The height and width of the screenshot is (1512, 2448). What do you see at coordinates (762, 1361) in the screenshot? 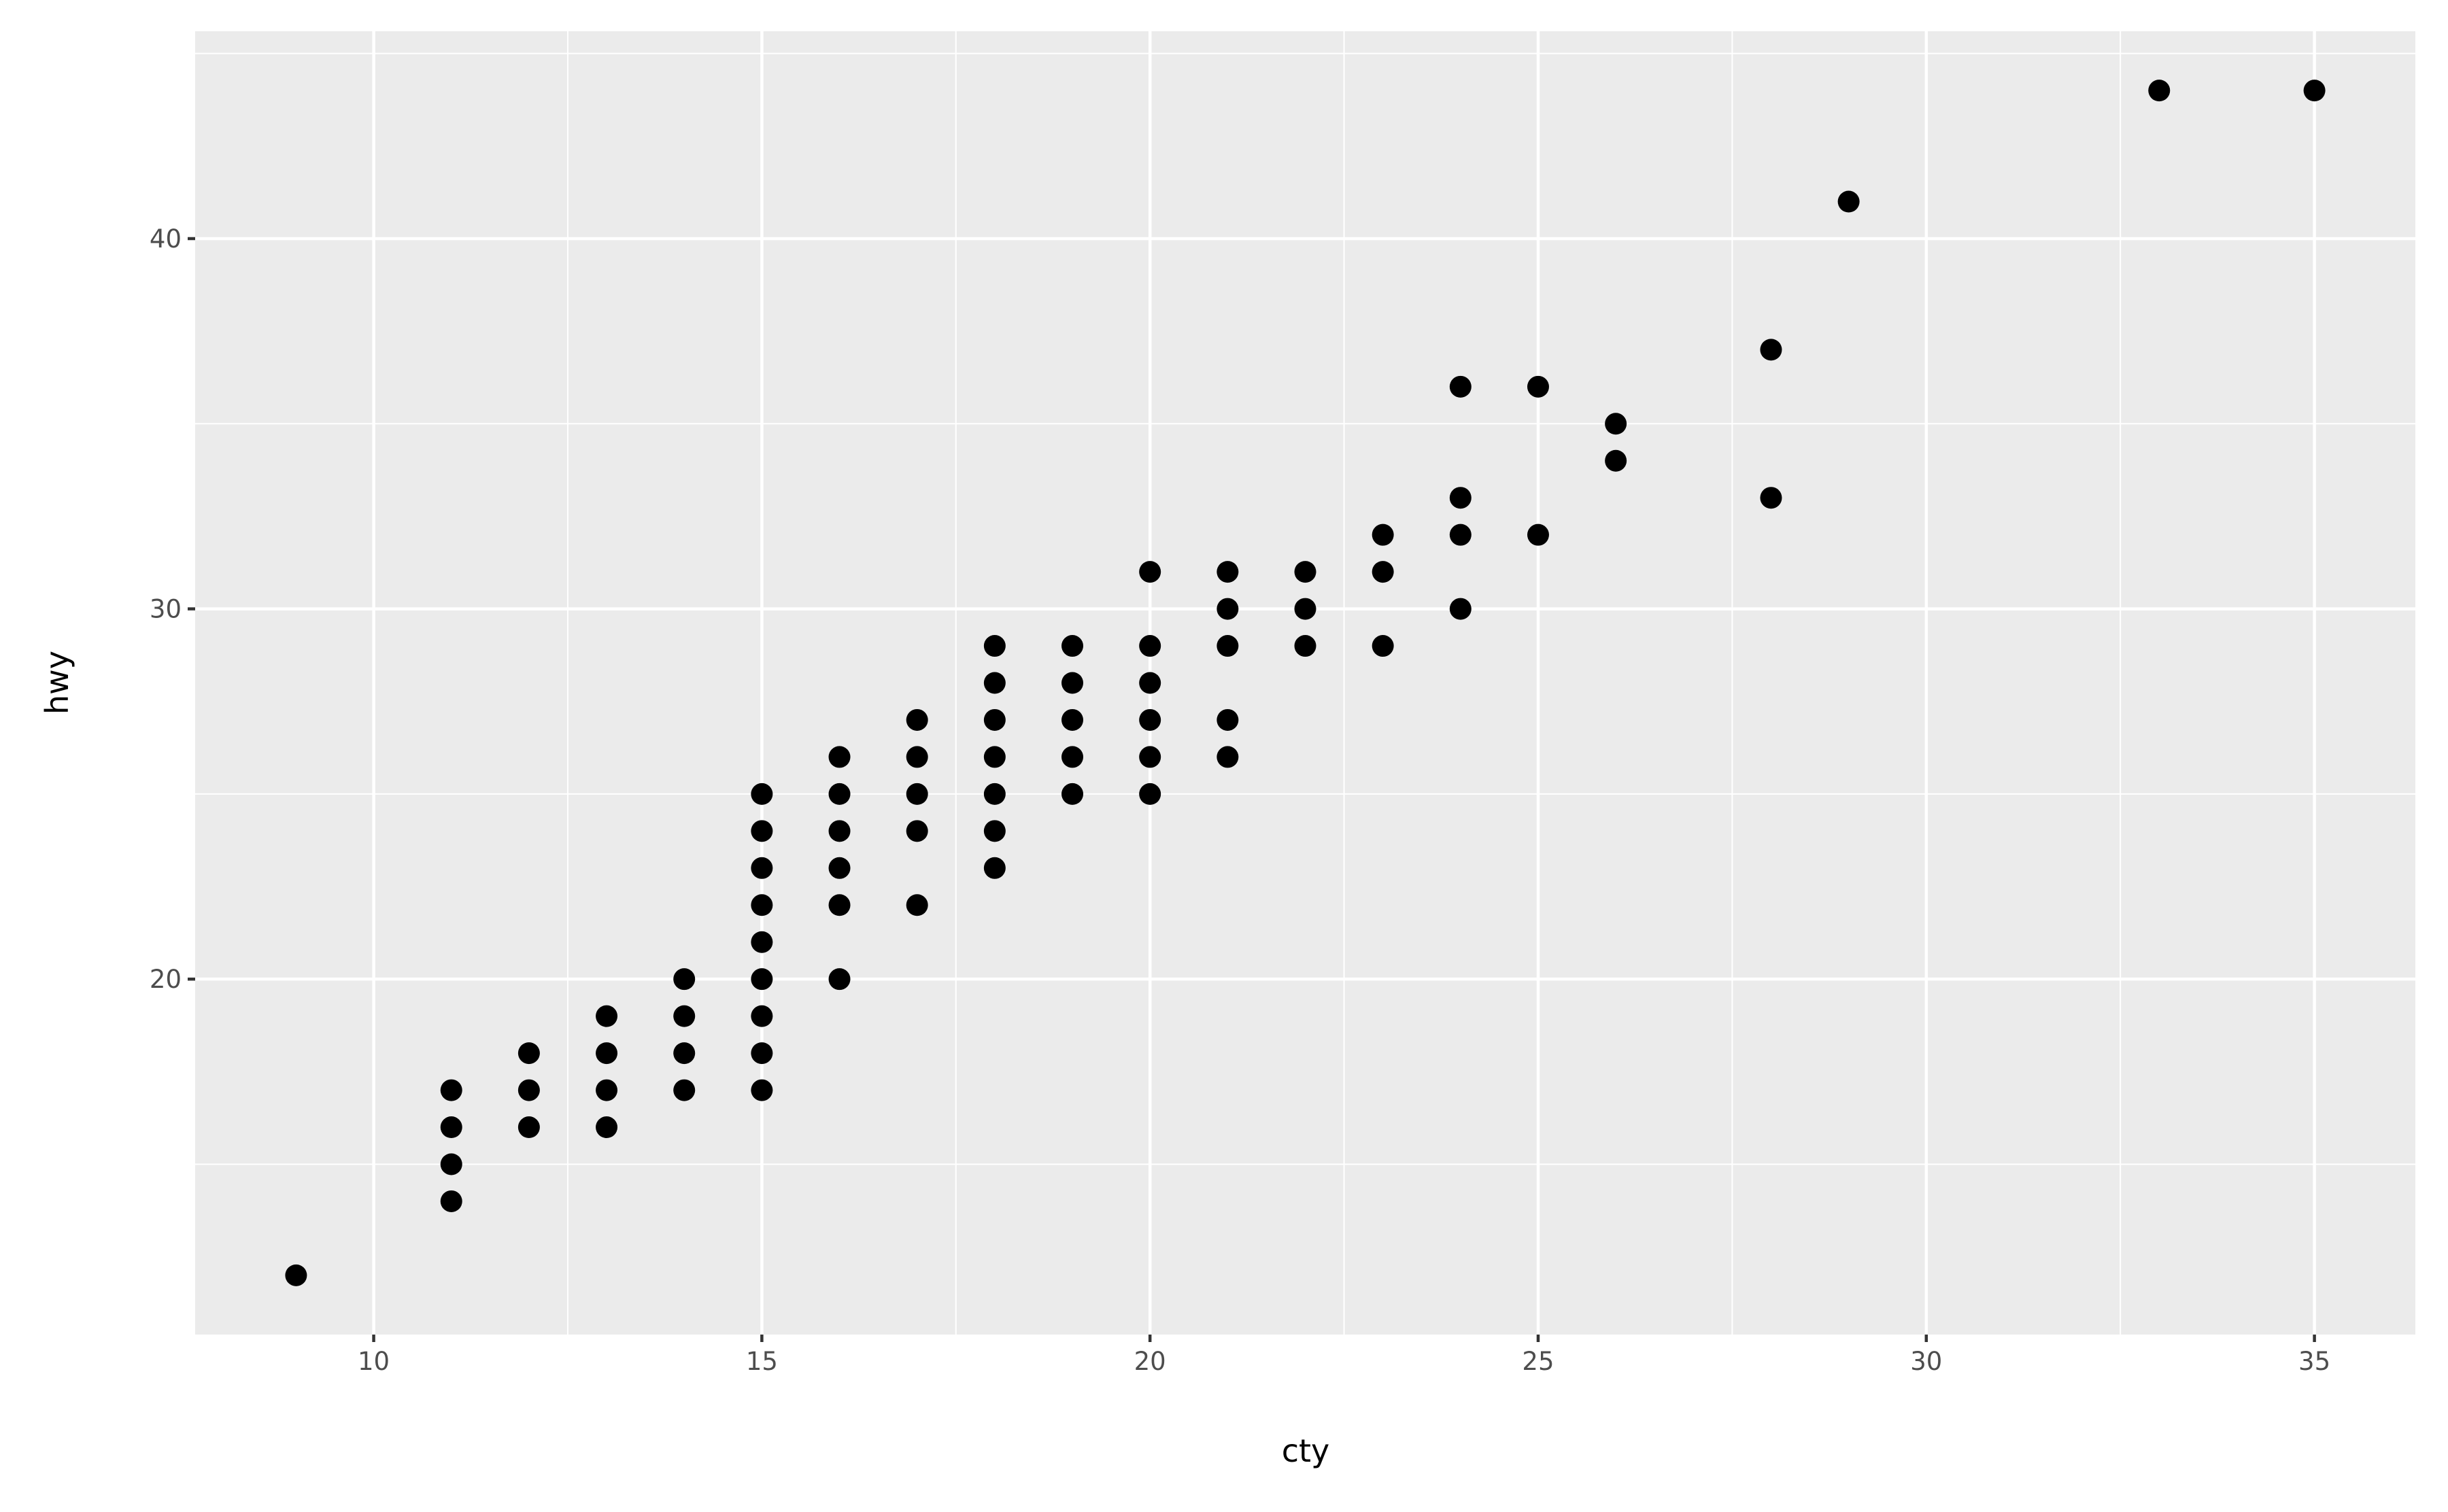
I see `x-tick-label: 15` at bounding box center [762, 1361].